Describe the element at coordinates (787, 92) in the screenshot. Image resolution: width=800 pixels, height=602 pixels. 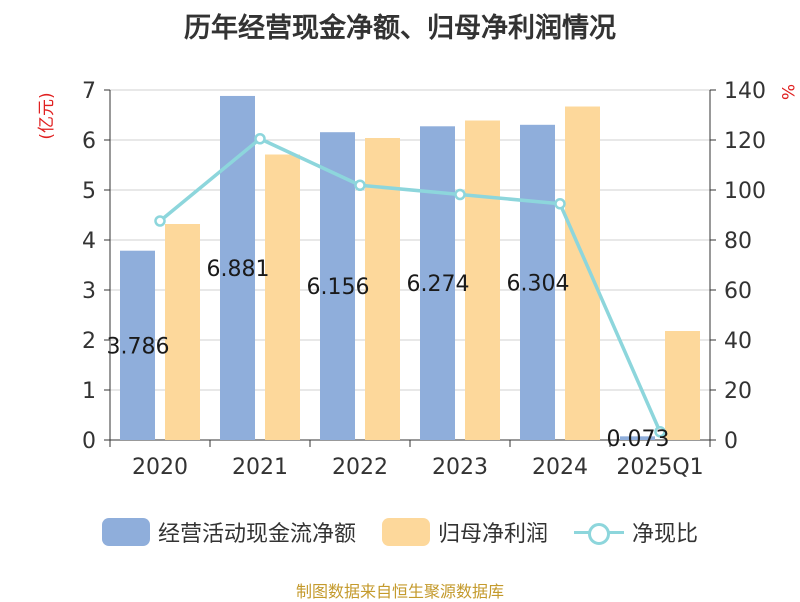
I see `right-axis-label: %` at that location.